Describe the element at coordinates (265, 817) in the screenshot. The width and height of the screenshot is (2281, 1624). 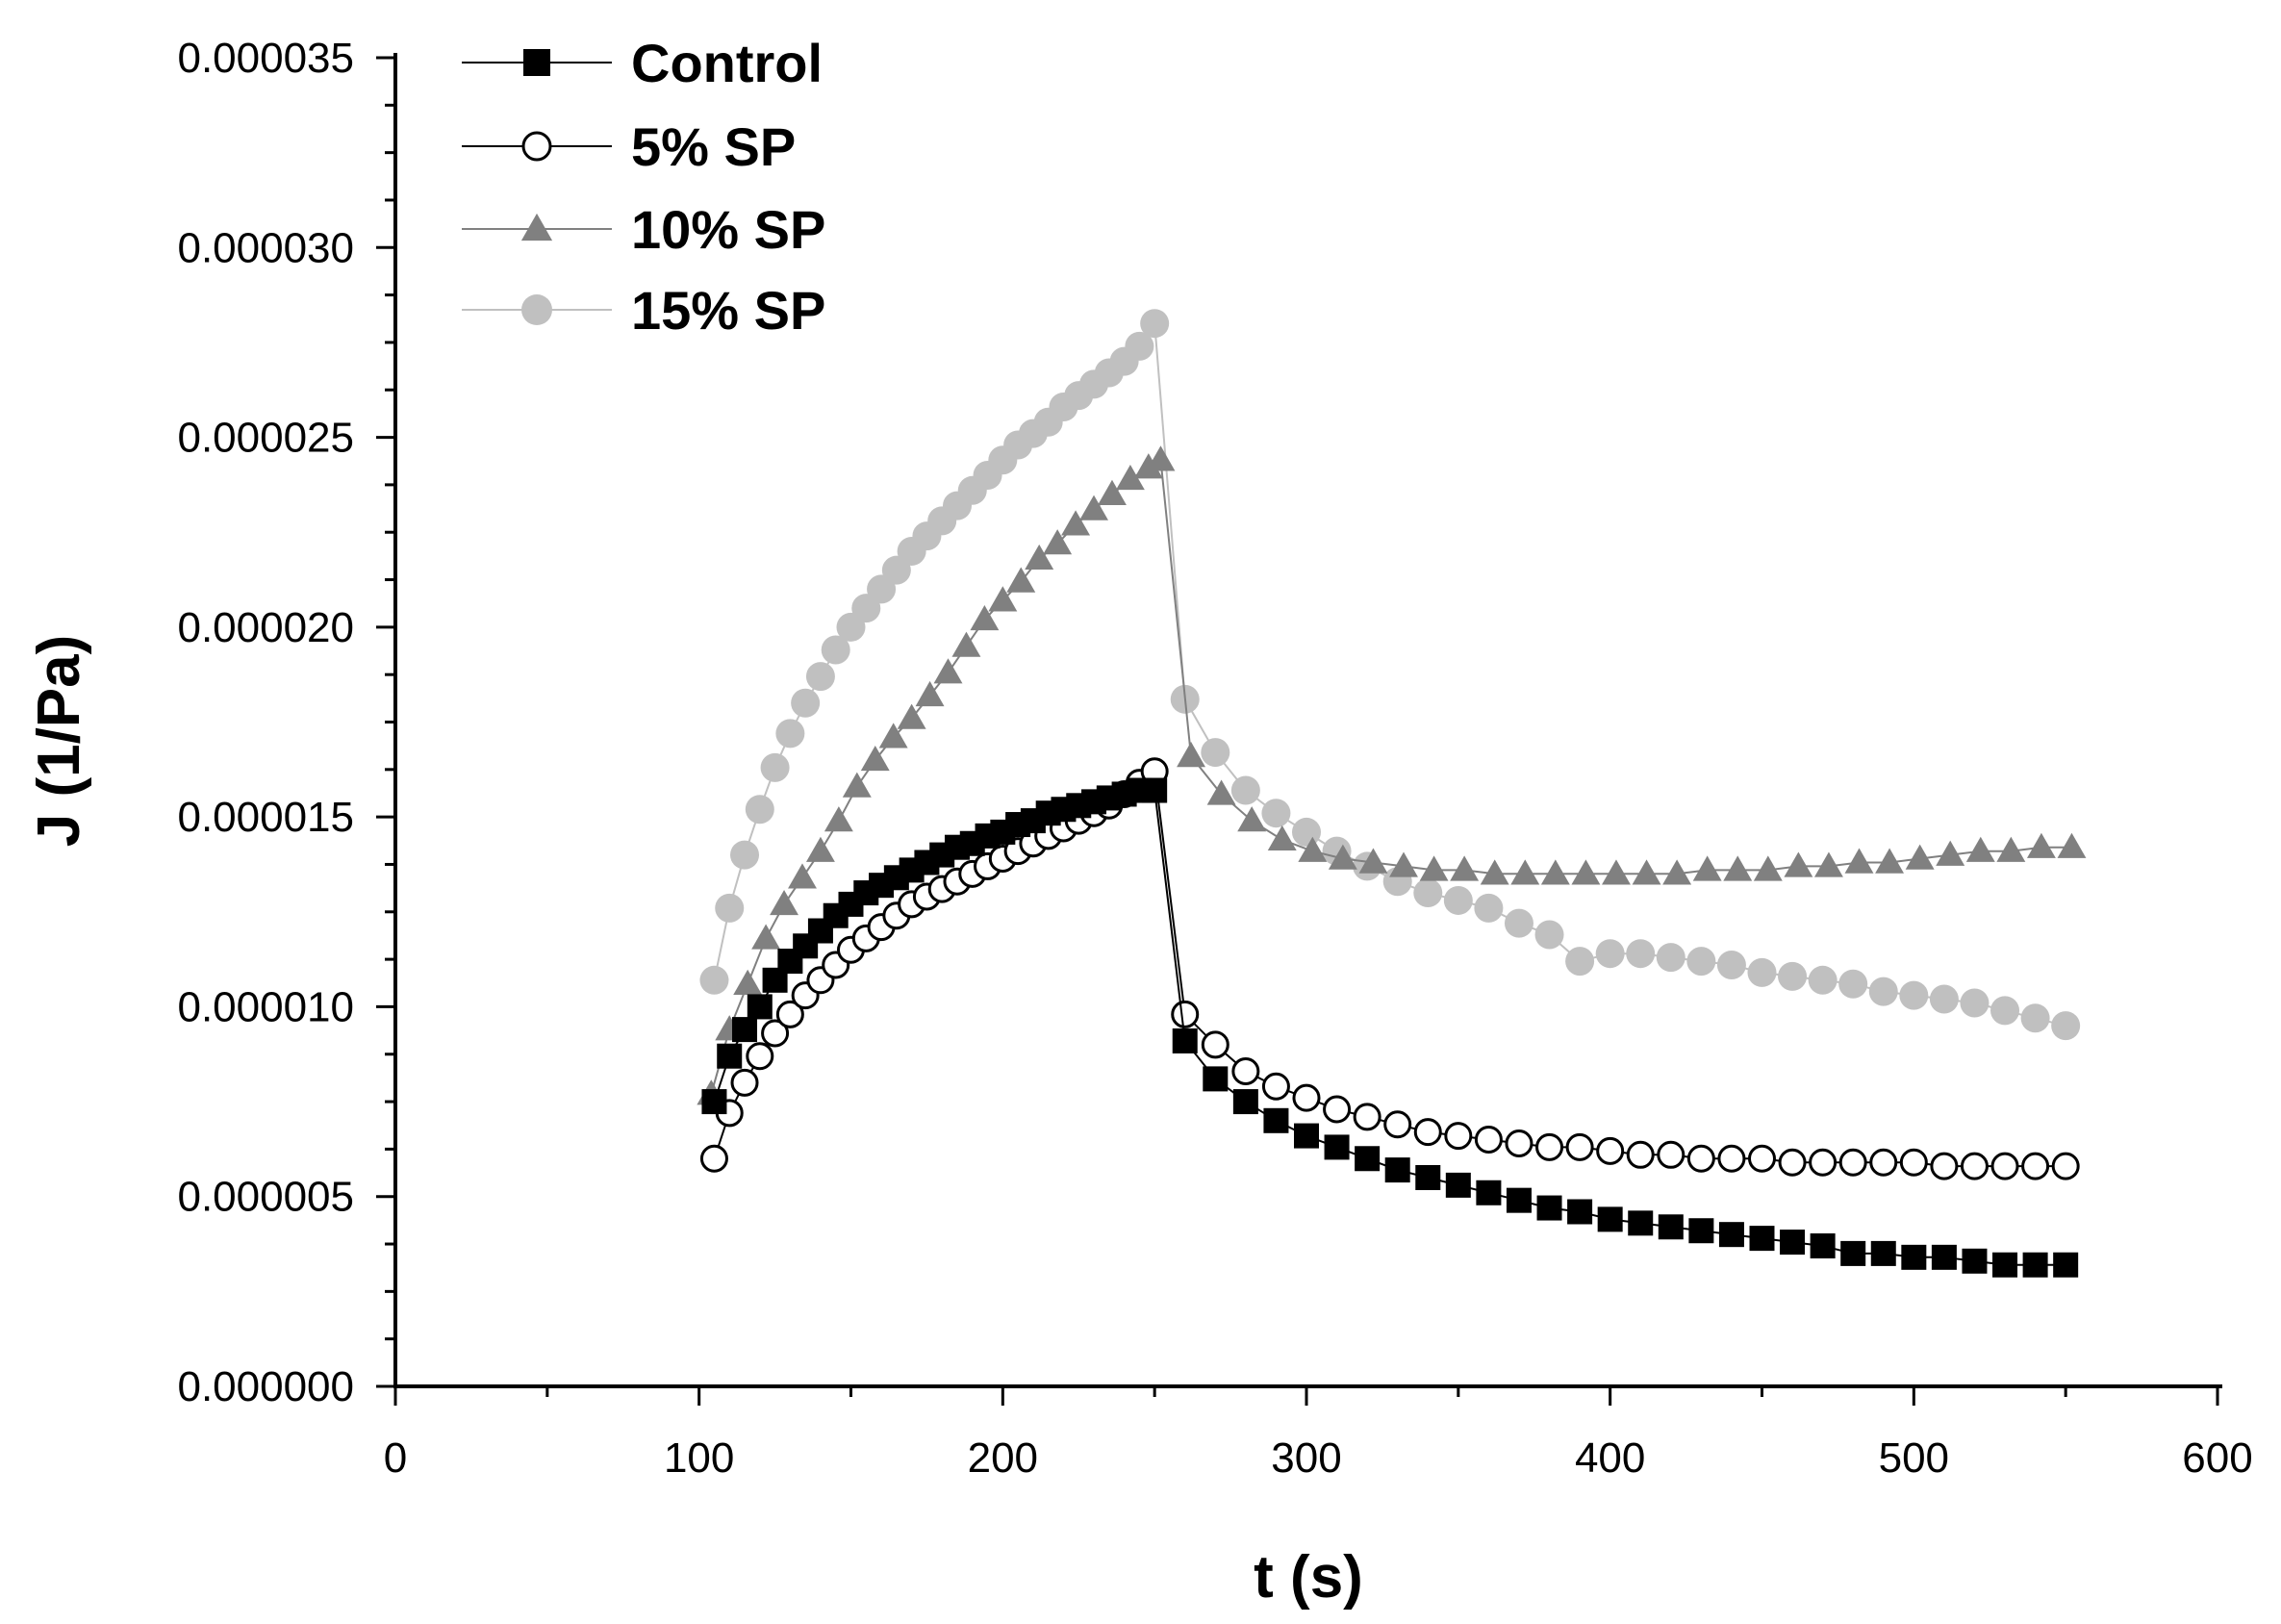
I see `y-tick-label: 0.000015` at that location.